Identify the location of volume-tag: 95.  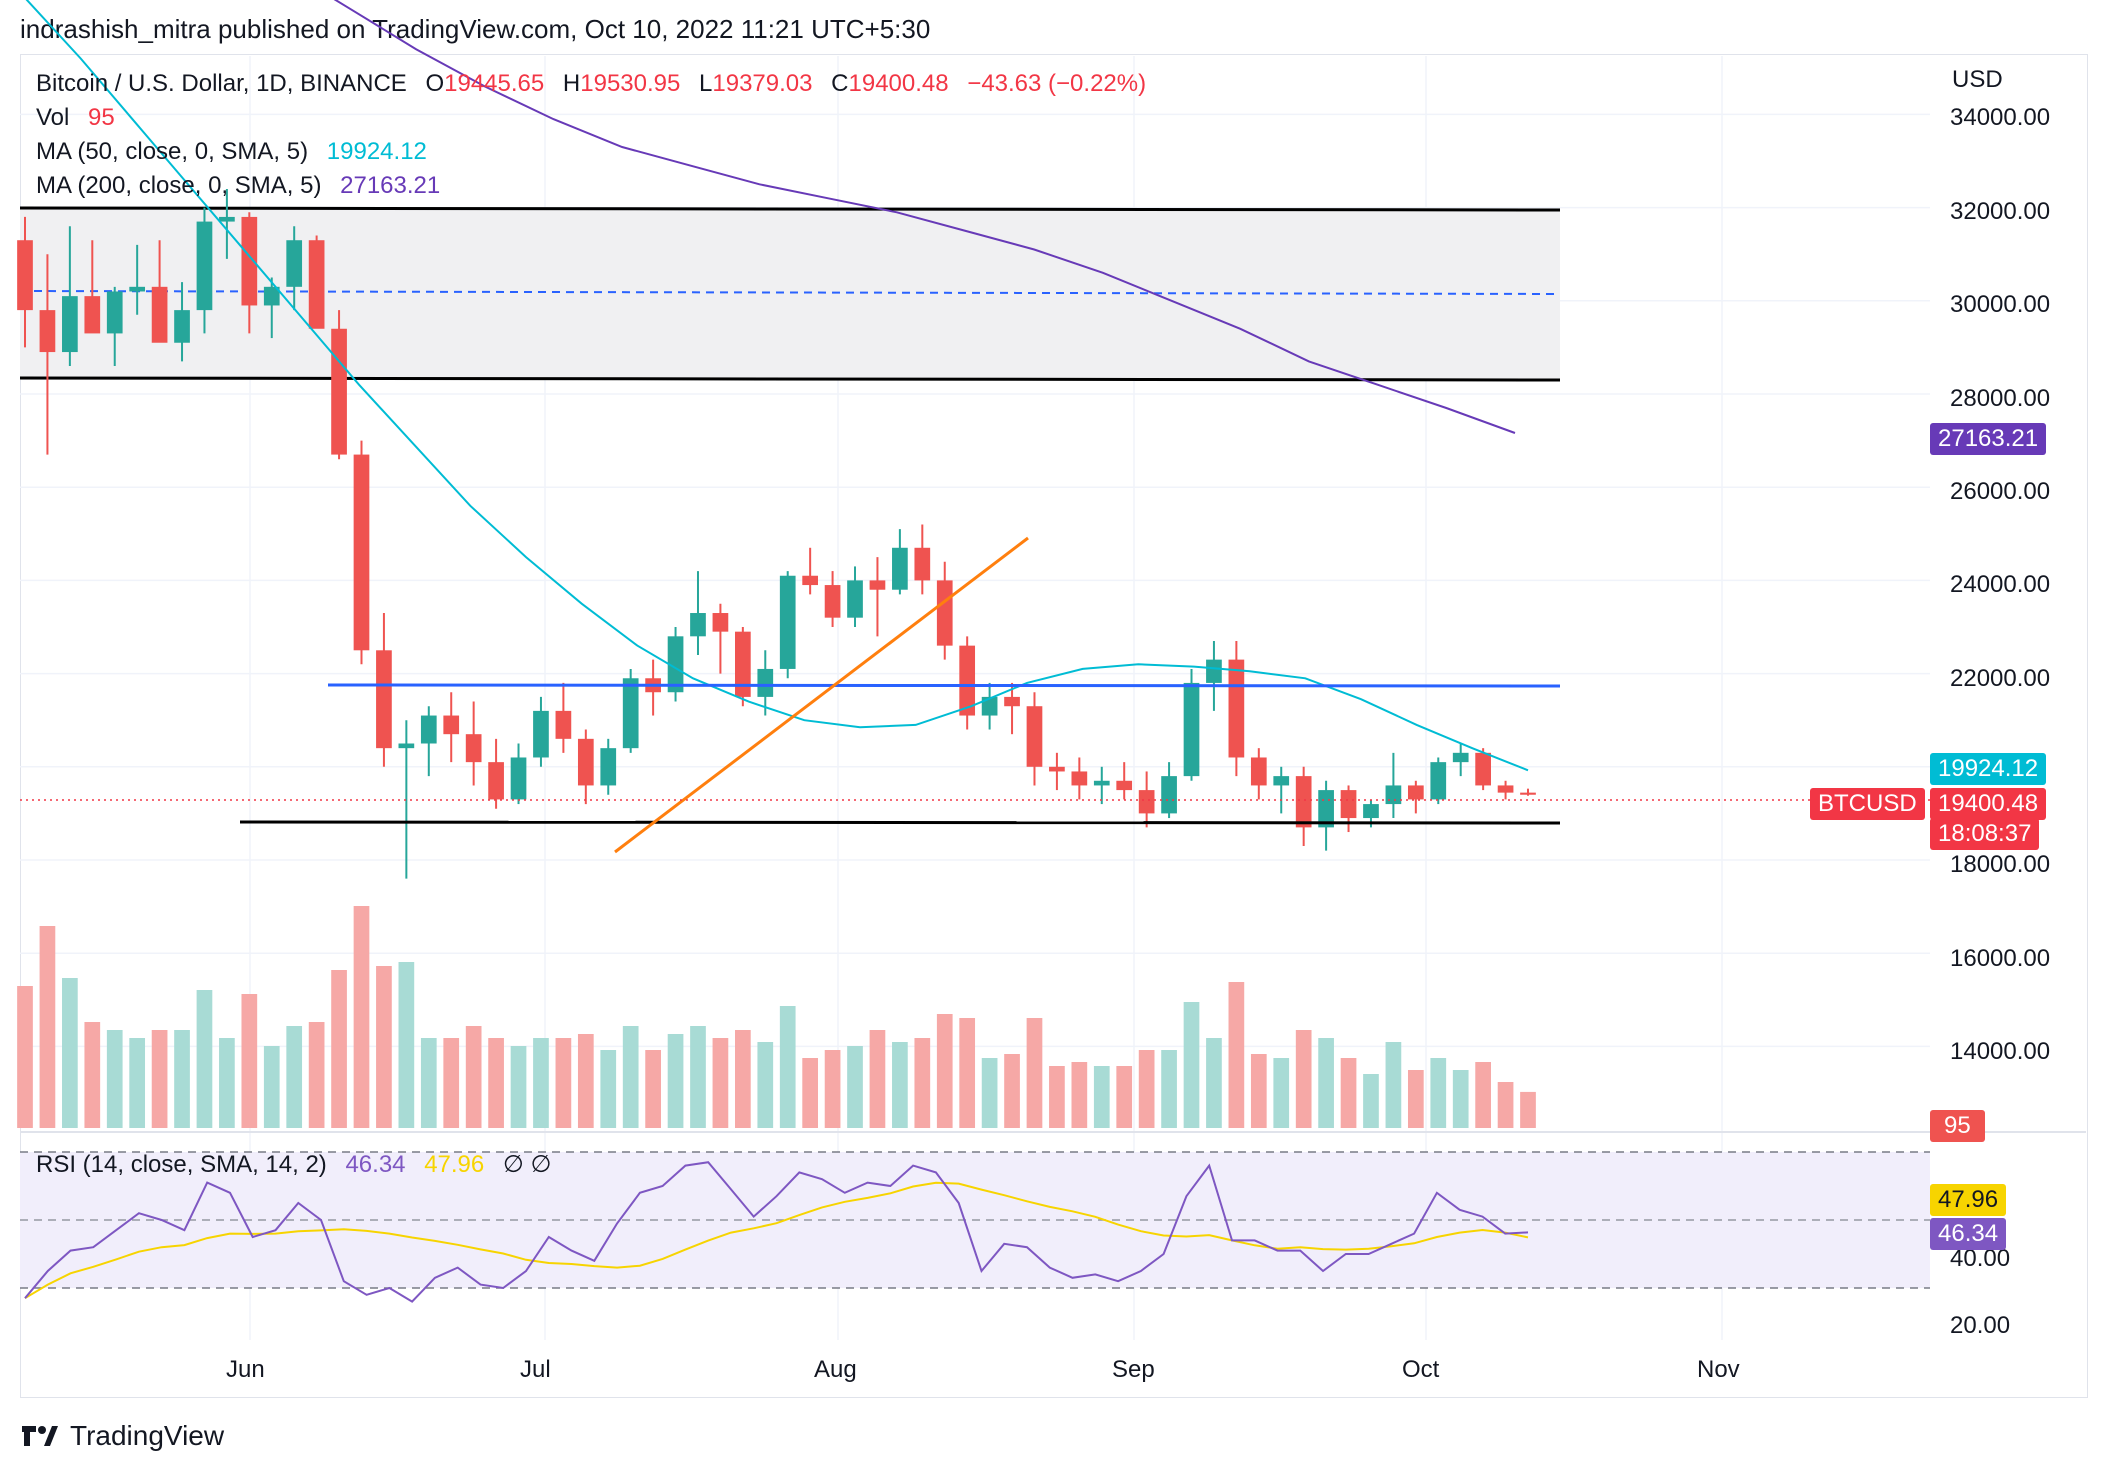
(1957, 1126).